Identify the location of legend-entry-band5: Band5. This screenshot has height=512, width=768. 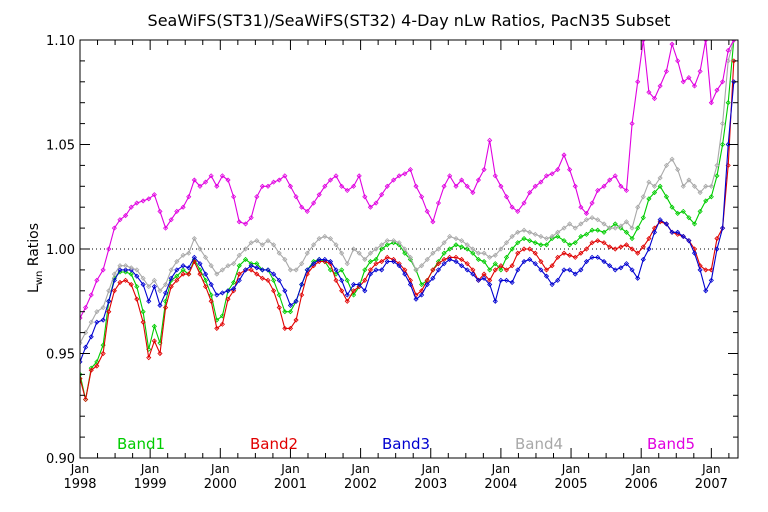
(671, 444).